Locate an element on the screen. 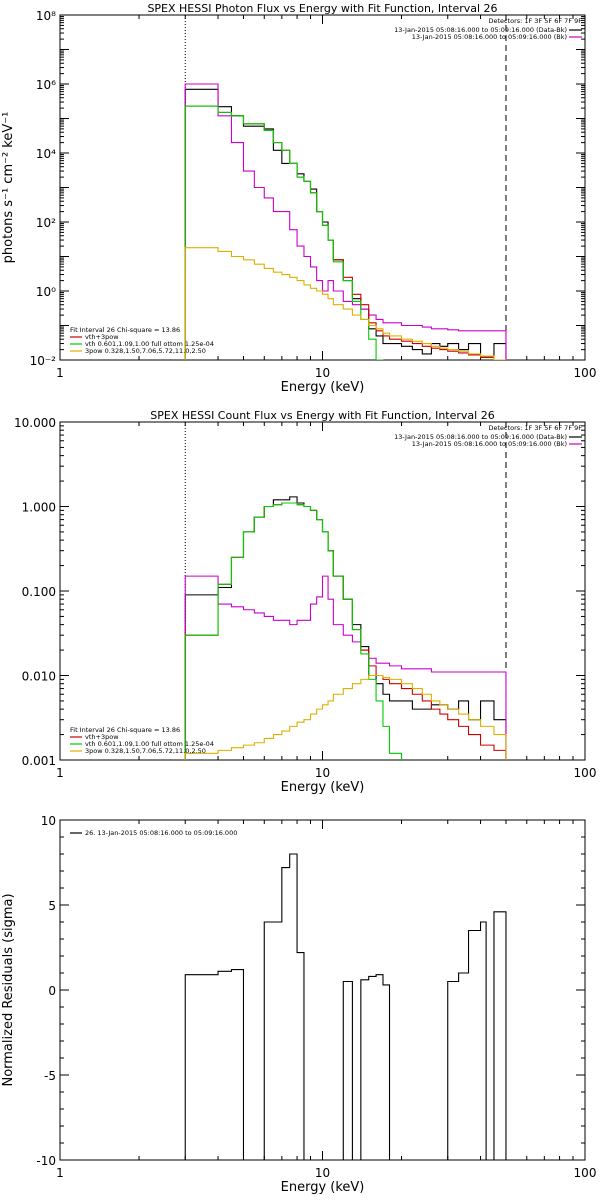  y-tick-label: 10⁻² is located at coordinates (43, 361).